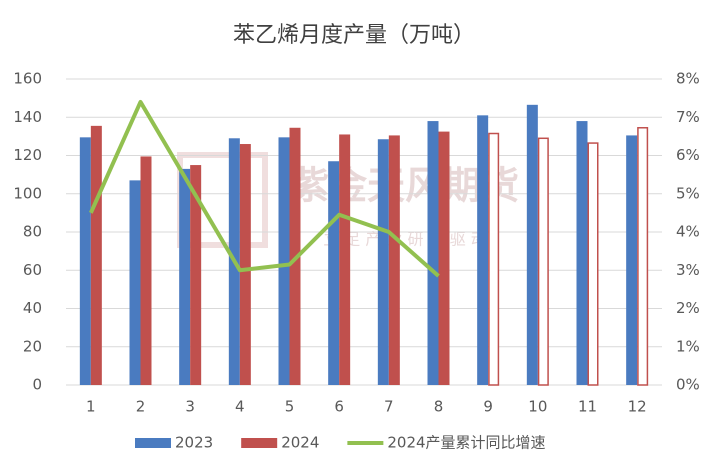  I want to click on y2-tick-label: 2%, so click(688, 308).